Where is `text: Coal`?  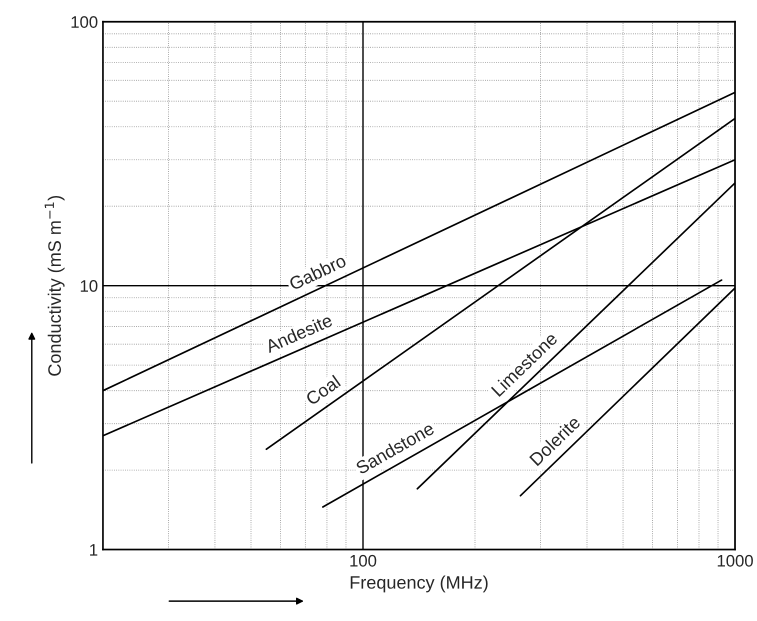 text: Coal is located at coordinates (322, 390).